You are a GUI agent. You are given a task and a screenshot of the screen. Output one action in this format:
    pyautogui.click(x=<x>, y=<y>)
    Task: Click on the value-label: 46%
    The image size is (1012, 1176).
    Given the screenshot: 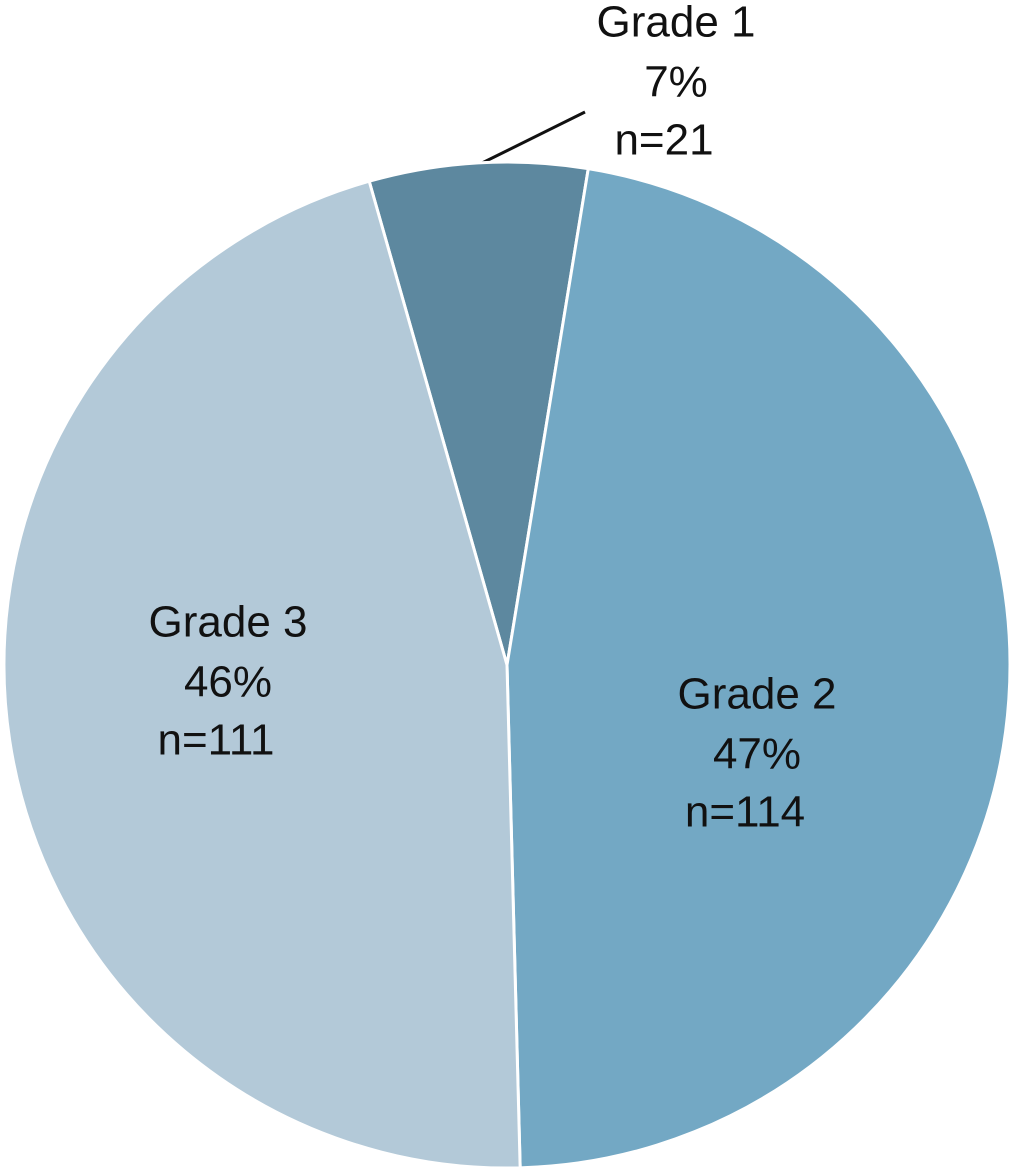 What is the action you would take?
    pyautogui.click(x=228, y=682)
    